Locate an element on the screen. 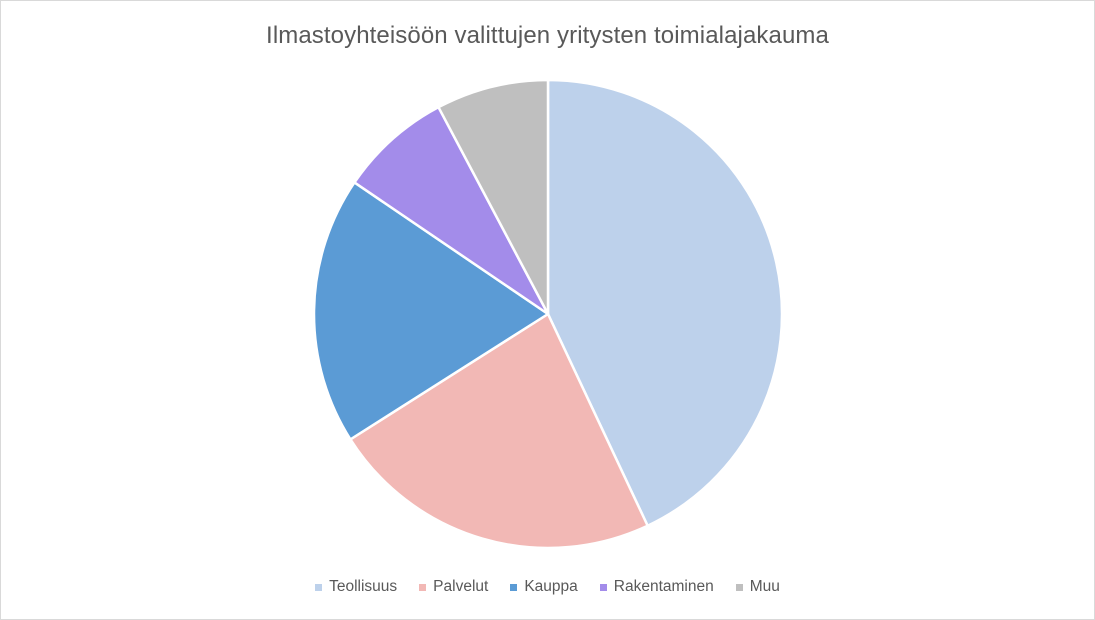 This screenshot has height=620, width=1095. legend-item-palvelut: Palvelut is located at coordinates (453, 587).